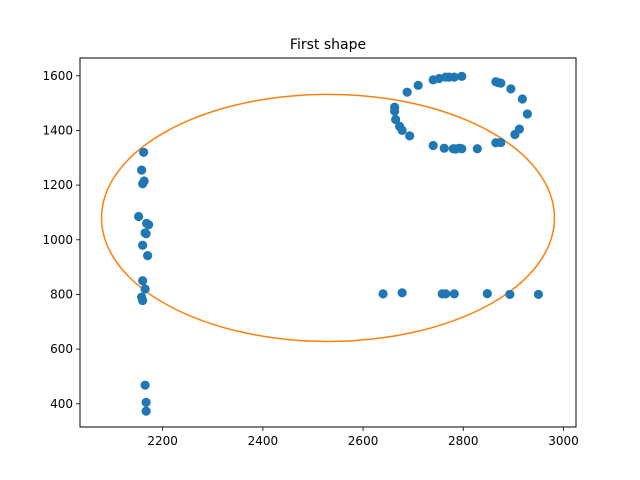  I want to click on chart-title: First shape, so click(328, 45).